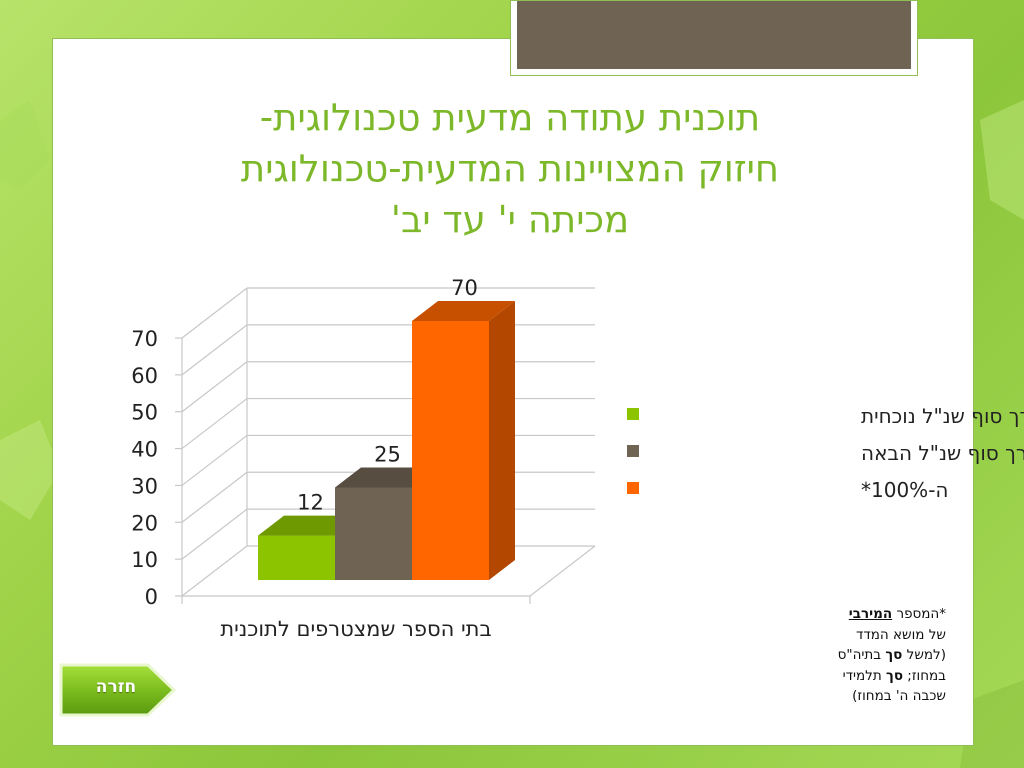  Describe the element at coordinates (864, 675) in the screenshot. I see `footnote-text: תלמידי` at that location.